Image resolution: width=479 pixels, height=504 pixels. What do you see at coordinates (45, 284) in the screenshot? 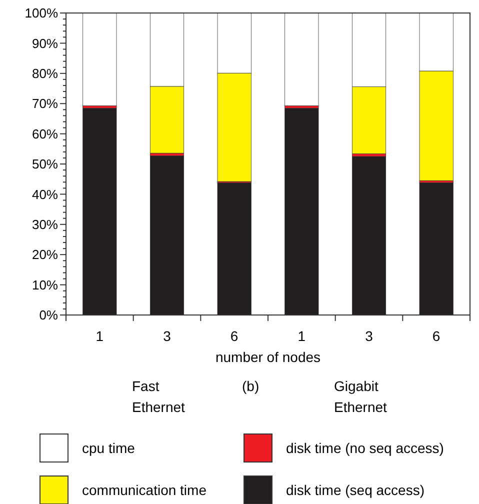
I see `y-tick-label: 10%` at bounding box center [45, 284].